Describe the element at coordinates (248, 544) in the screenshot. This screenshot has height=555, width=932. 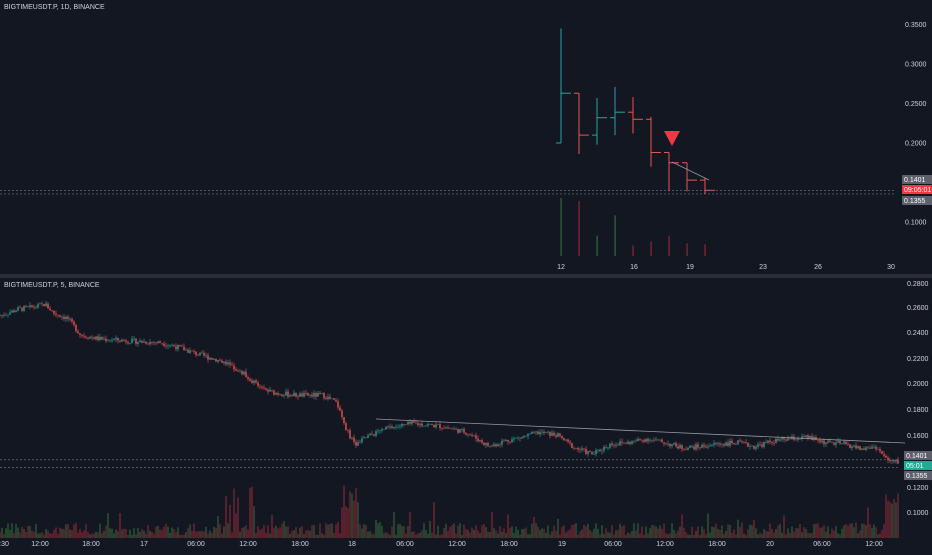
I see `intraday-time-tick: 12:00` at that location.